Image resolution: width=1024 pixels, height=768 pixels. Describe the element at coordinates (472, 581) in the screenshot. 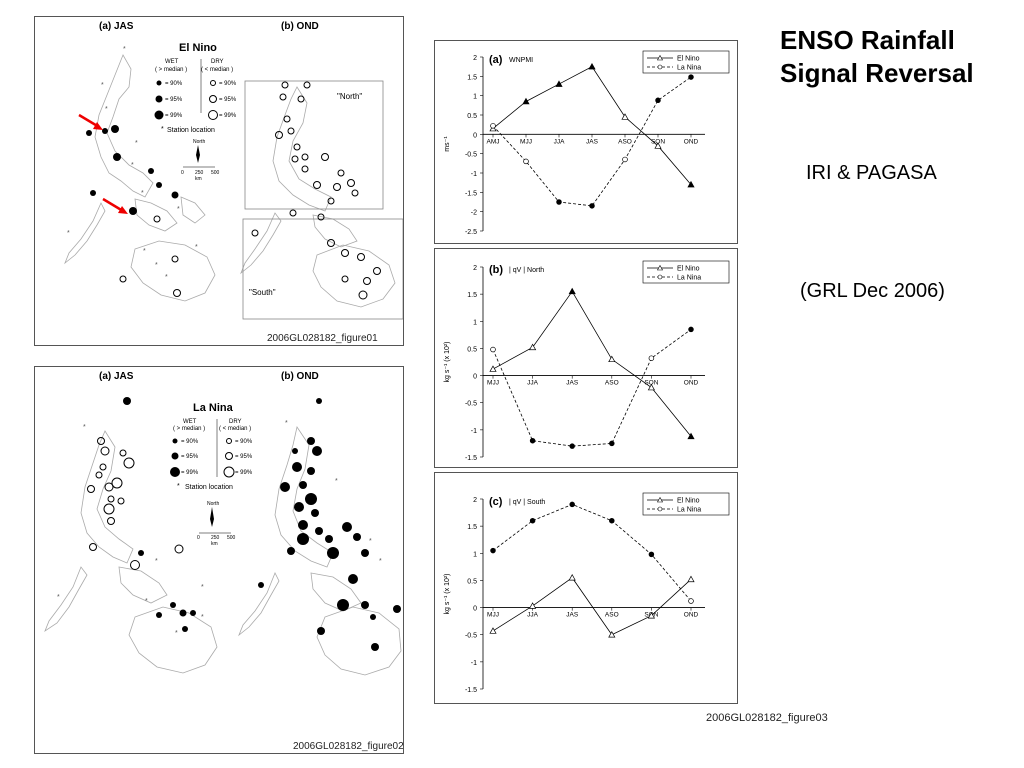

I see `y-tick-label: 0.5` at that location.